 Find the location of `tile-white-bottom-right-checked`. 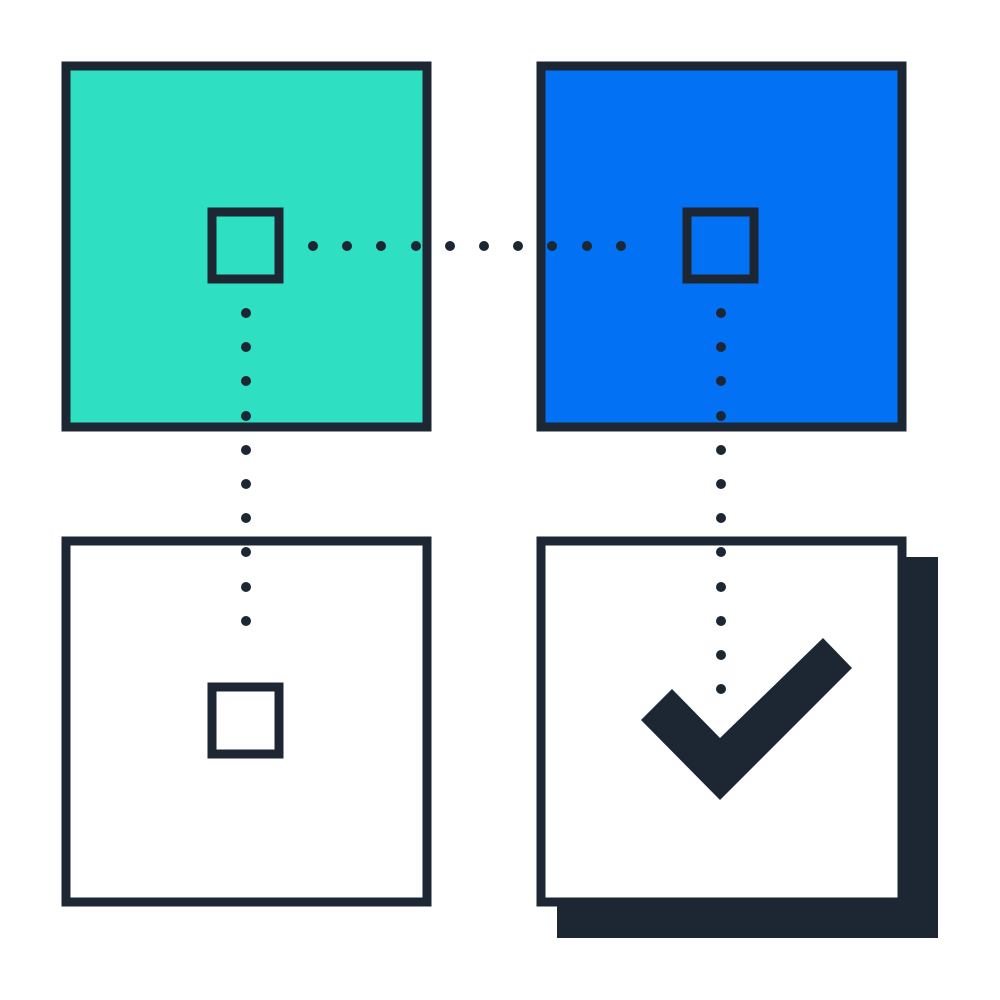

tile-white-bottom-right-checked is located at coordinates (721, 721).